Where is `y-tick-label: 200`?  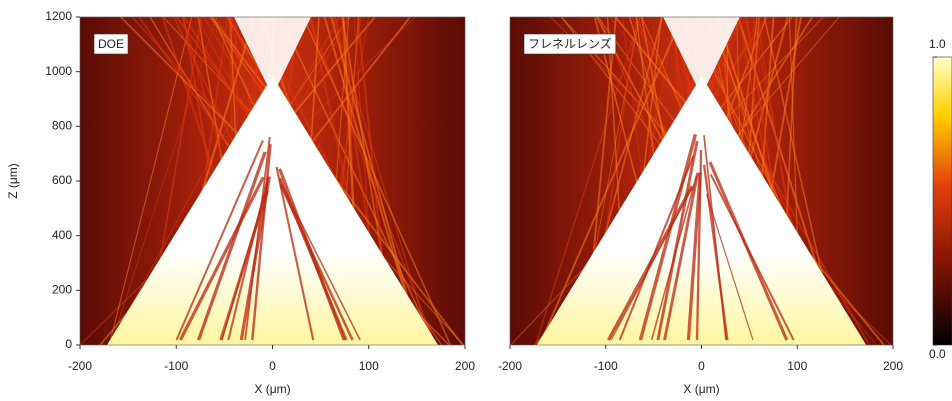
y-tick-label: 200 is located at coordinates (62, 290).